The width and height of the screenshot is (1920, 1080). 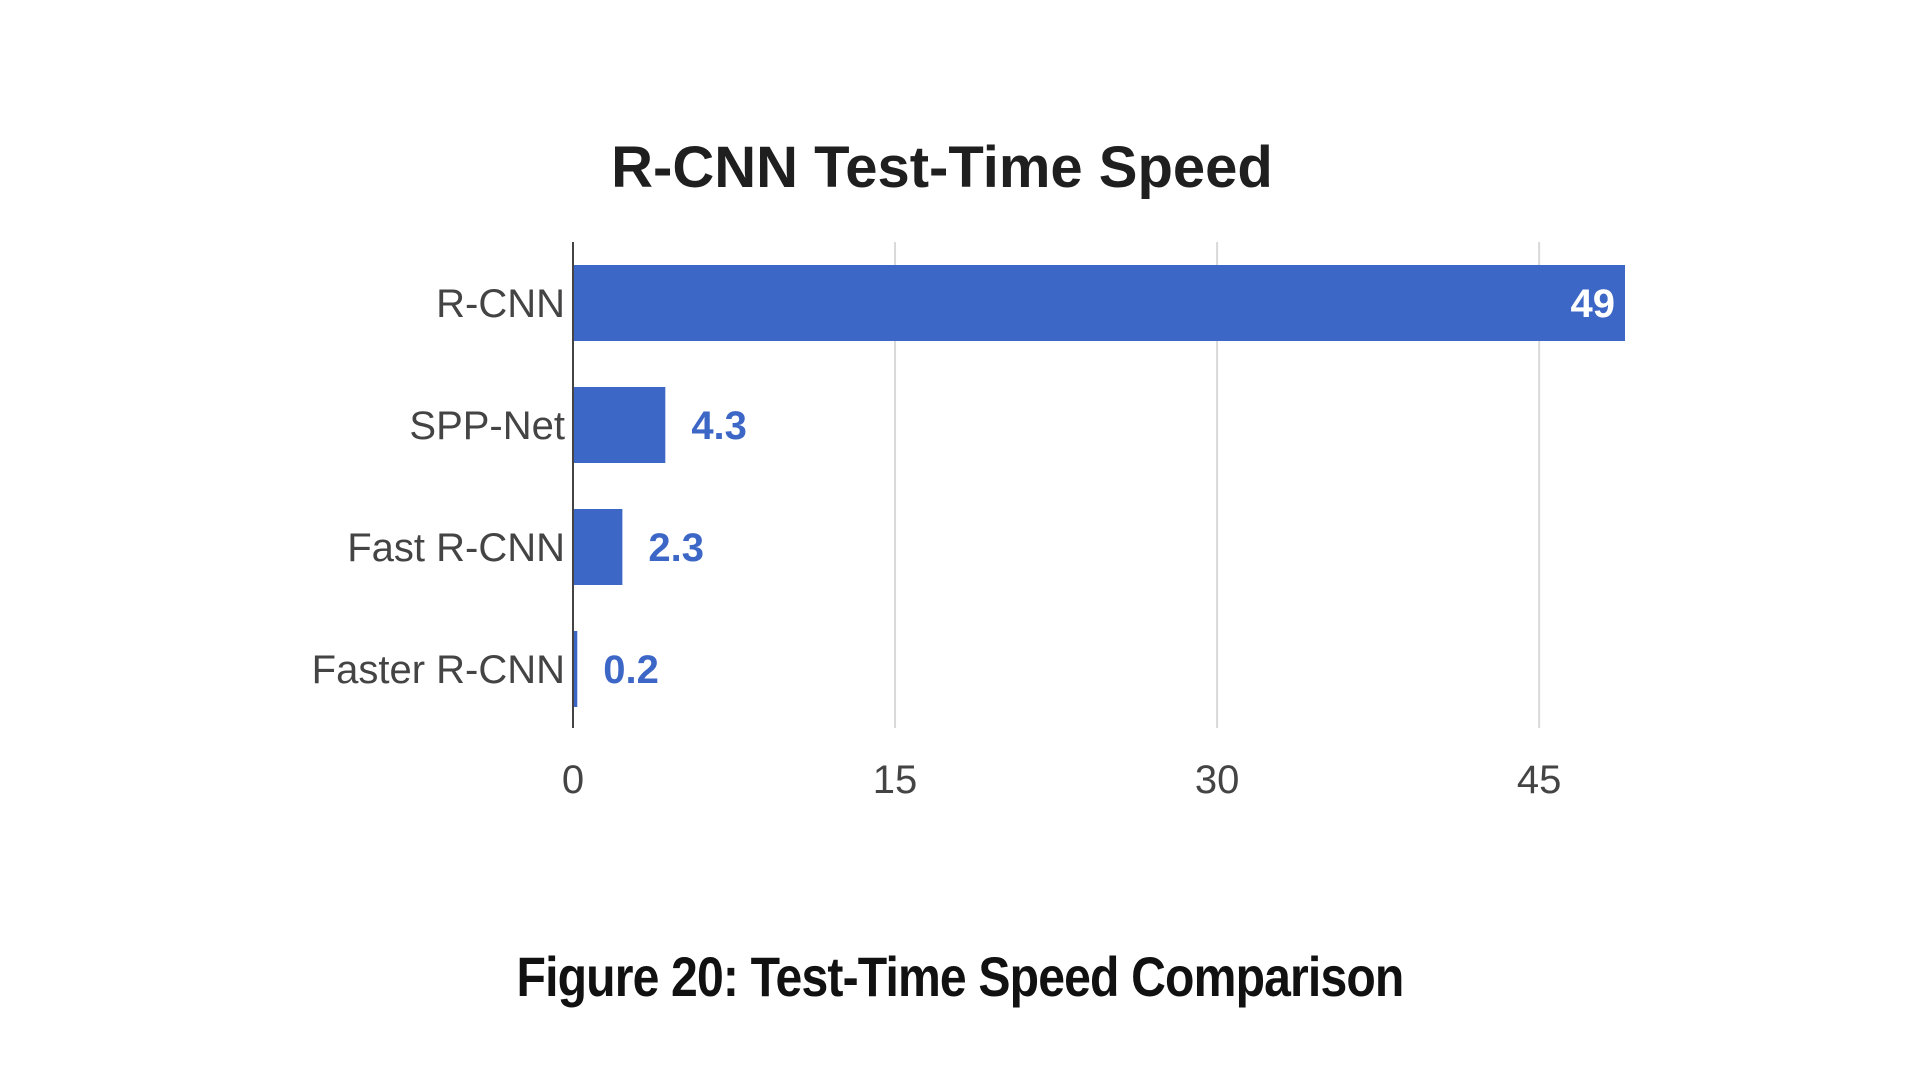 I want to click on x-tick-label: 45, so click(x=1539, y=780).